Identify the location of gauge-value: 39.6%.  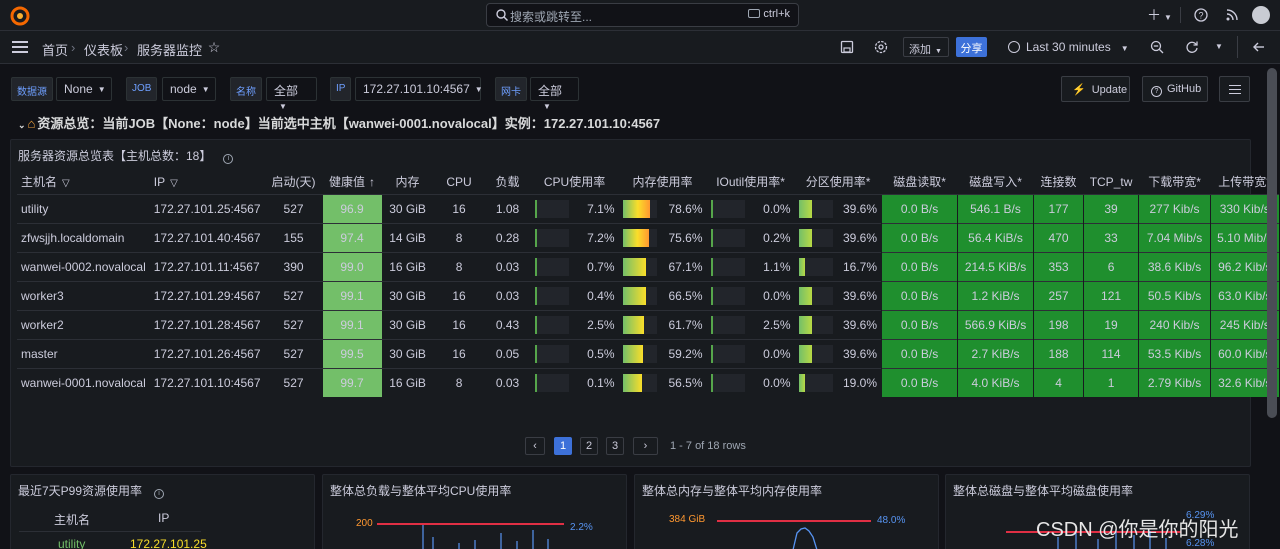
(860, 353).